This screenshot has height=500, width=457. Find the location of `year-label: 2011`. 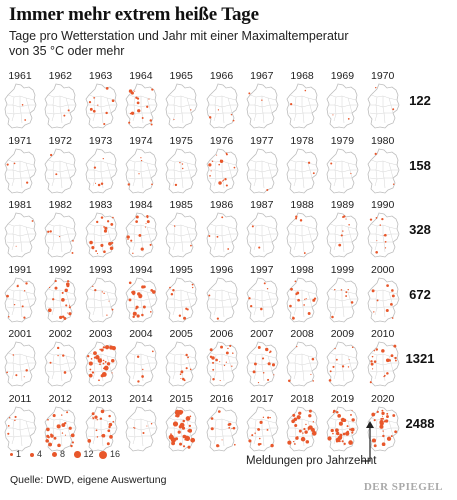

year-label: 2011 is located at coordinates (20, 398).